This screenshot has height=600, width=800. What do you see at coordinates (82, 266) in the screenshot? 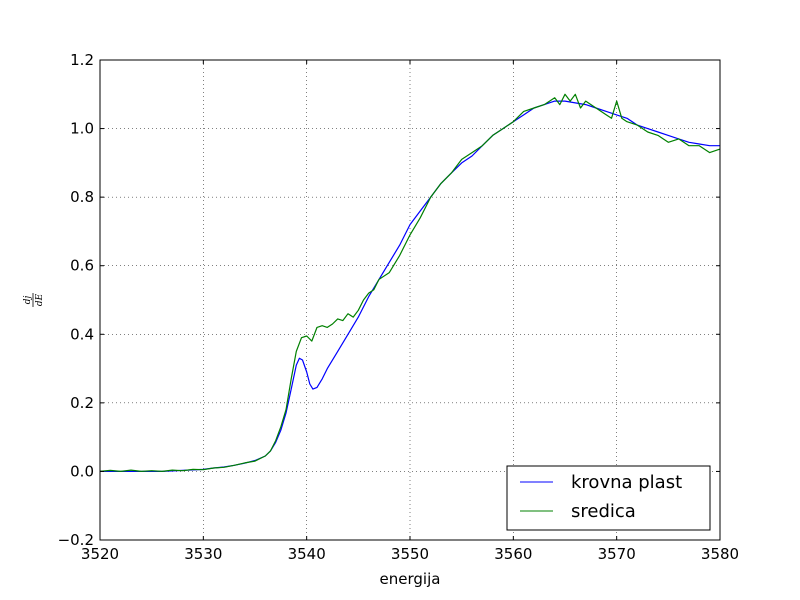
I see `y-tick-label: 0.6` at bounding box center [82, 266].